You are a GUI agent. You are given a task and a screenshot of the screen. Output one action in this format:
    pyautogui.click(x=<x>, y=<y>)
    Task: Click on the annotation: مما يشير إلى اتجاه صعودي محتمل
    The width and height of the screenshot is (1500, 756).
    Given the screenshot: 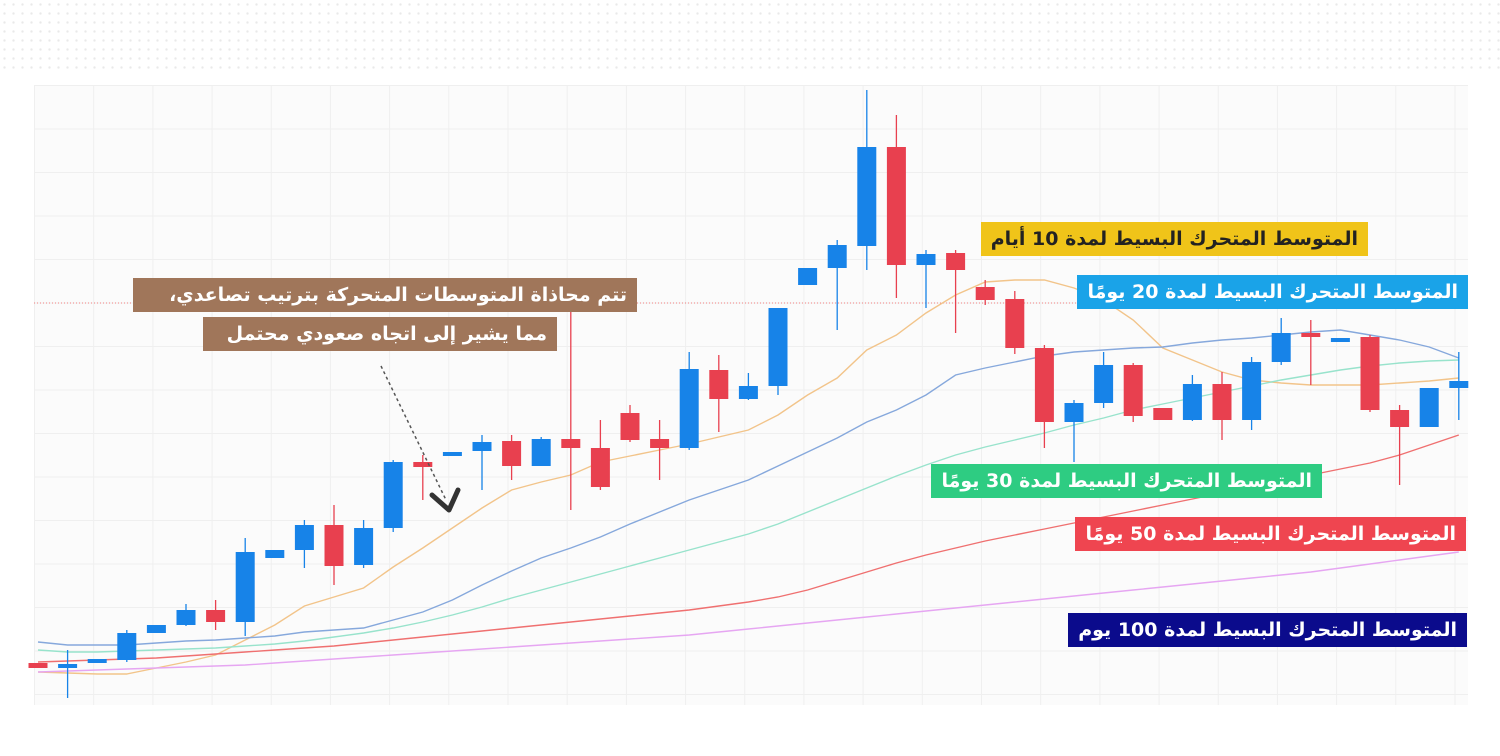 What is the action you would take?
    pyautogui.click(x=380, y=334)
    